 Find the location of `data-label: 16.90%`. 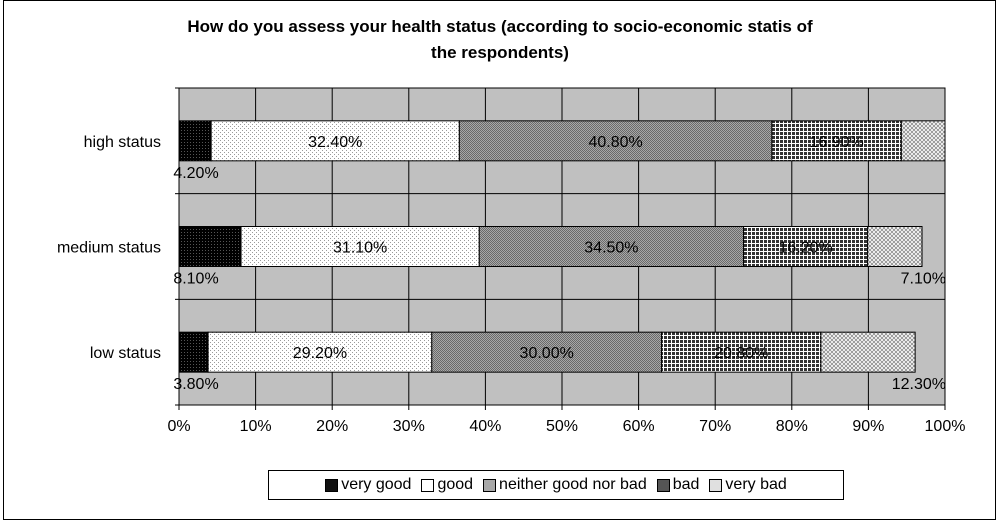

data-label: 16.90% is located at coordinates (836, 142).